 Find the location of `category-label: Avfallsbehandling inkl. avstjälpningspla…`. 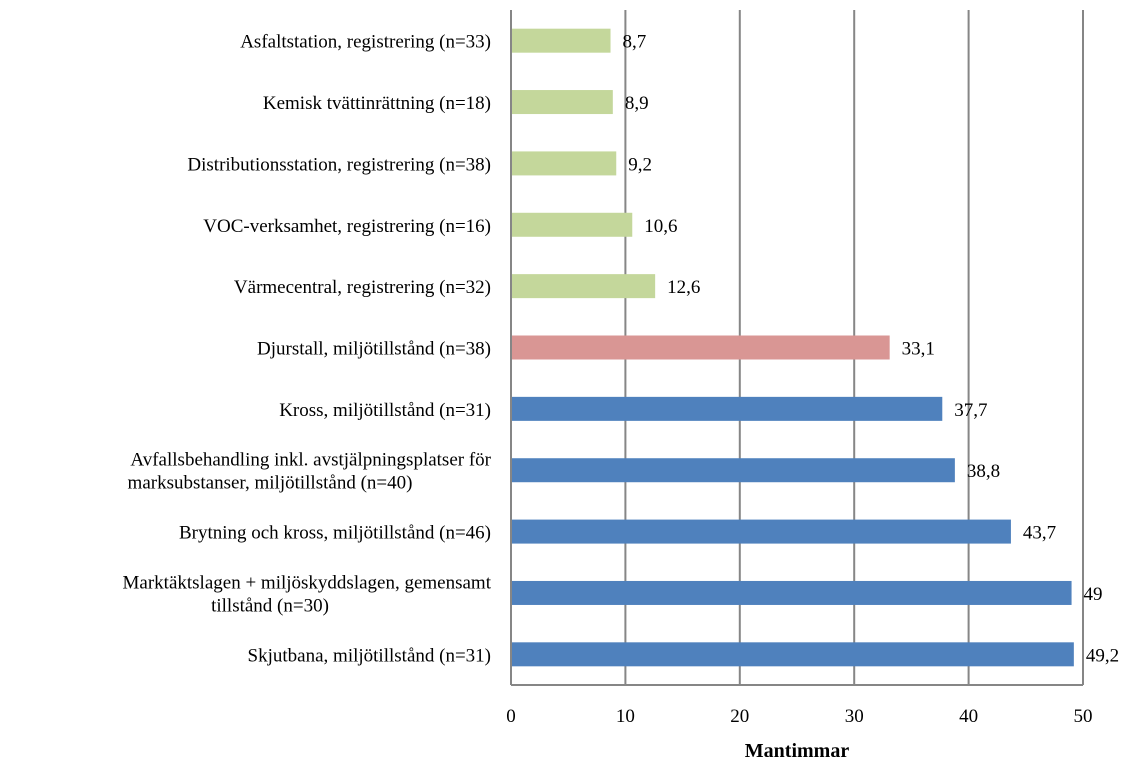

category-label: Avfallsbehandling inkl. avstjälpningspla… is located at coordinates (310, 460).